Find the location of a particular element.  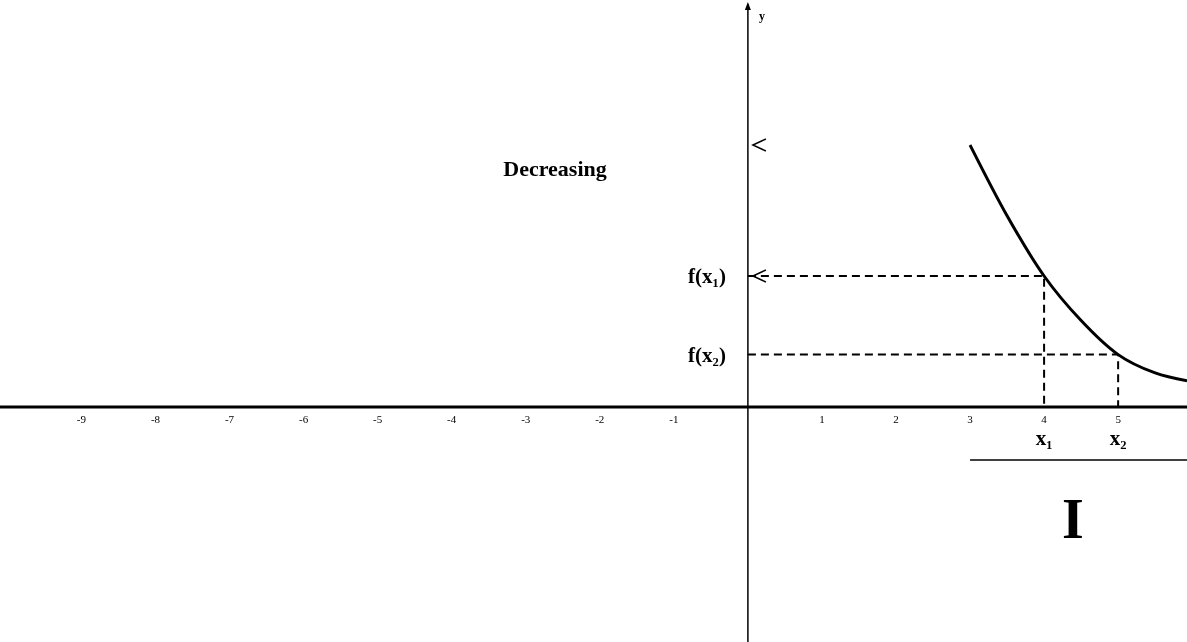

x-tick-label: -6 is located at coordinates (304, 418).